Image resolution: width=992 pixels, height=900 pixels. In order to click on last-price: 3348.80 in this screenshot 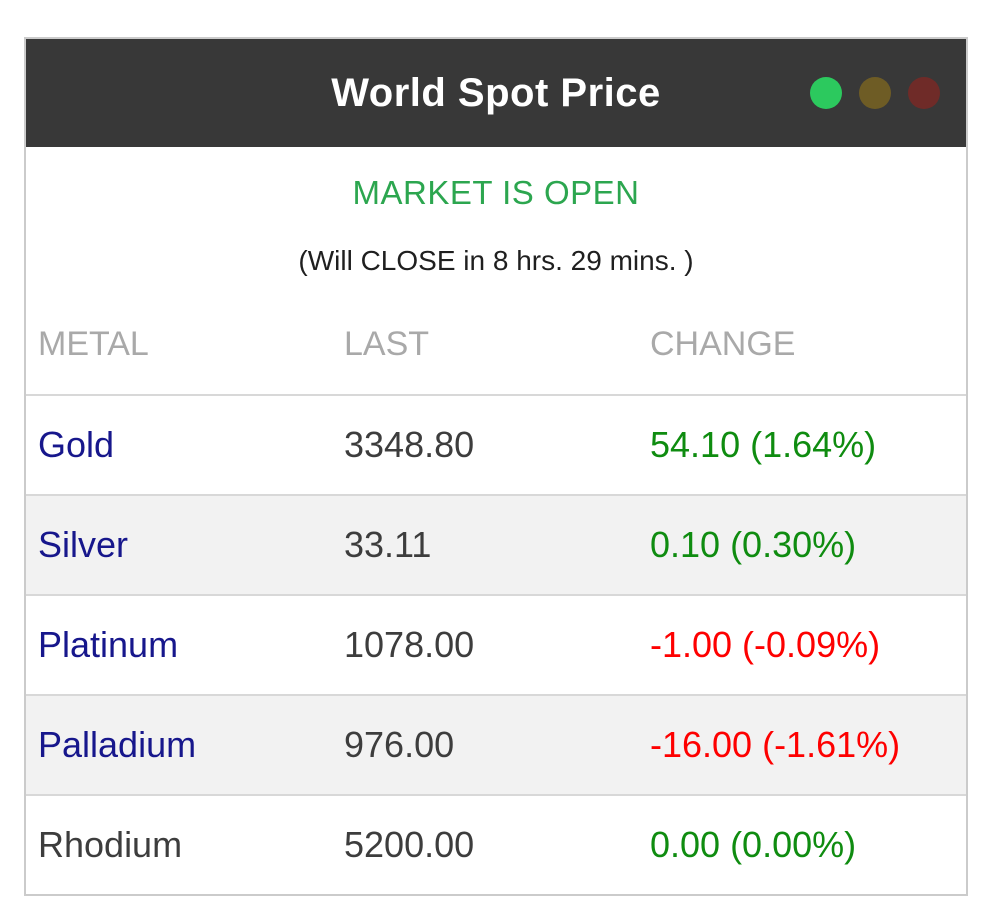, I will do `click(409, 444)`.